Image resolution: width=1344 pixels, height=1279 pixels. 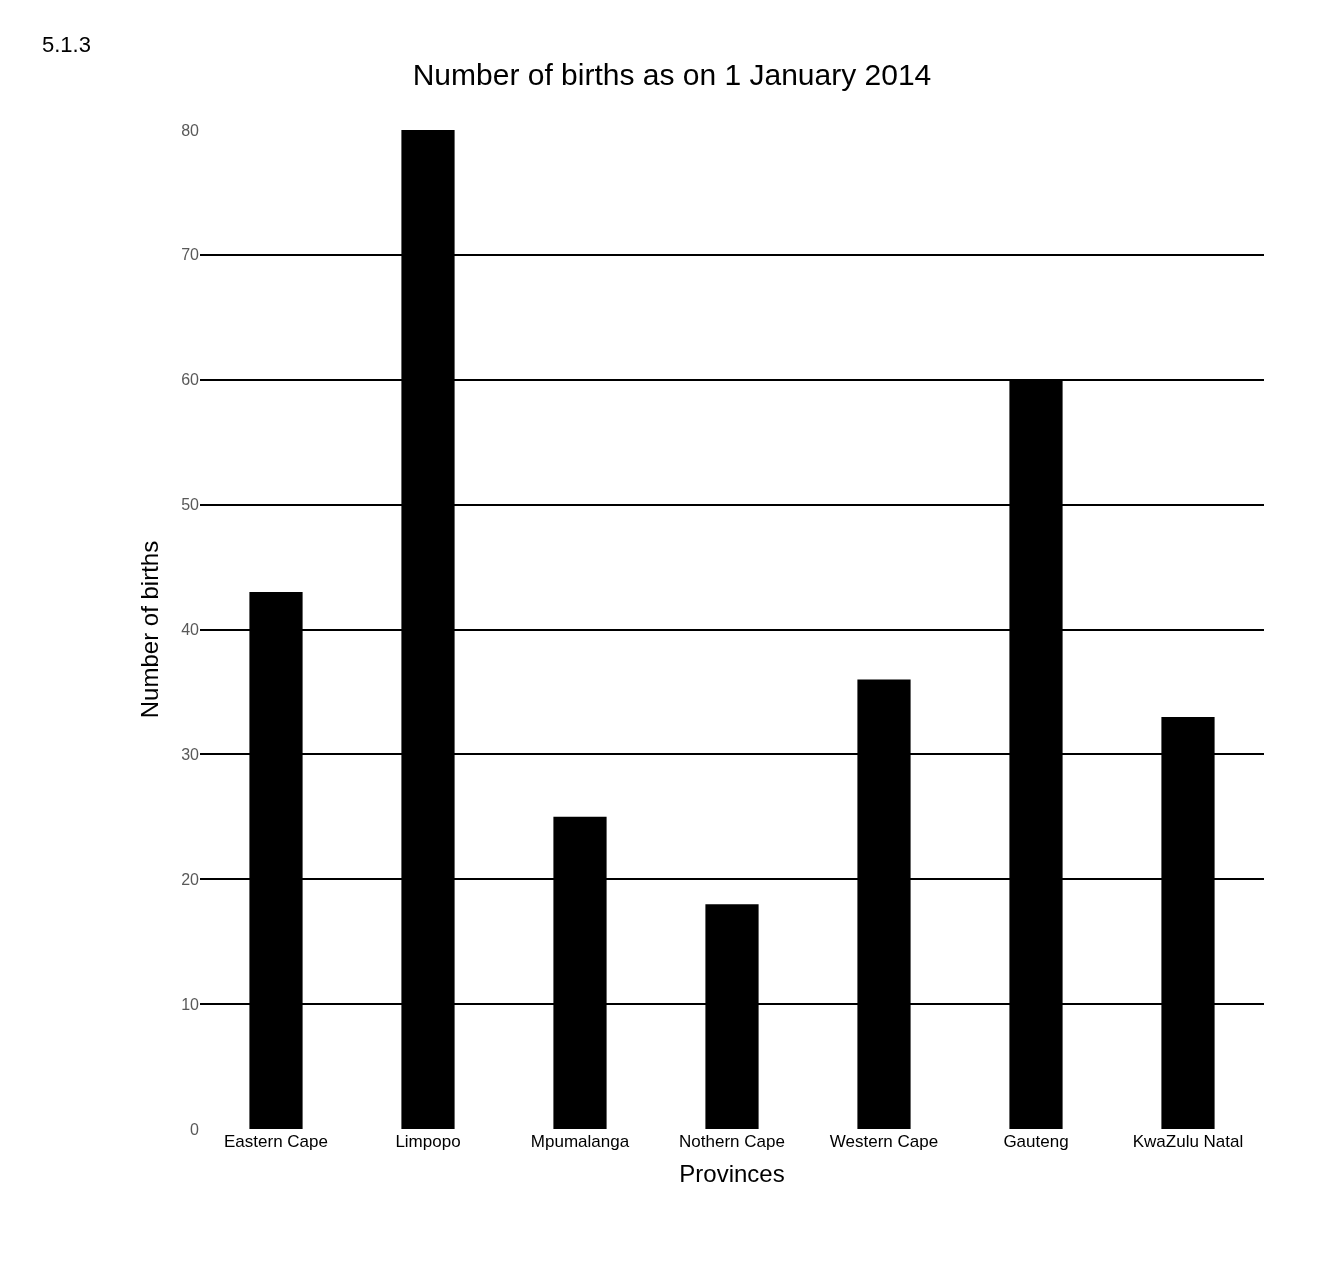 What do you see at coordinates (190, 255) in the screenshot?
I see `y-tick-label: 70` at bounding box center [190, 255].